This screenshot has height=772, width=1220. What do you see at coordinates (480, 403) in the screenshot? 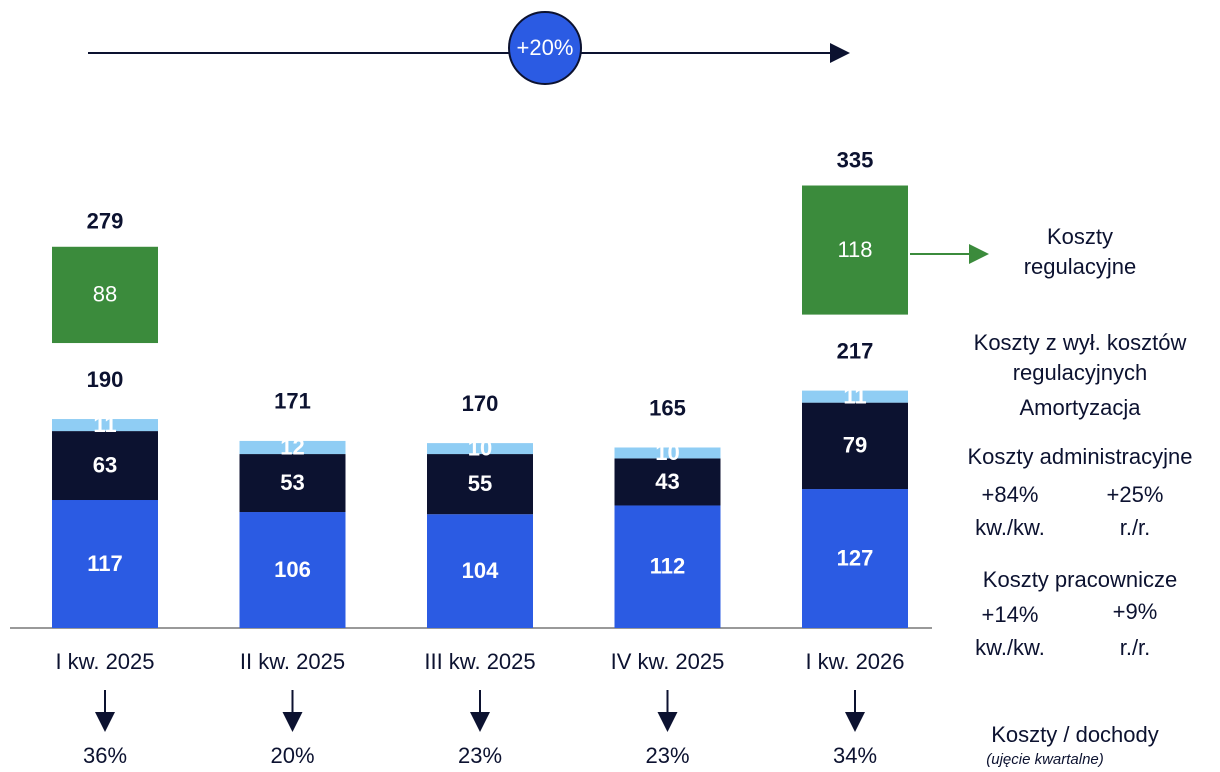
I see `total-label: 170` at bounding box center [480, 403].